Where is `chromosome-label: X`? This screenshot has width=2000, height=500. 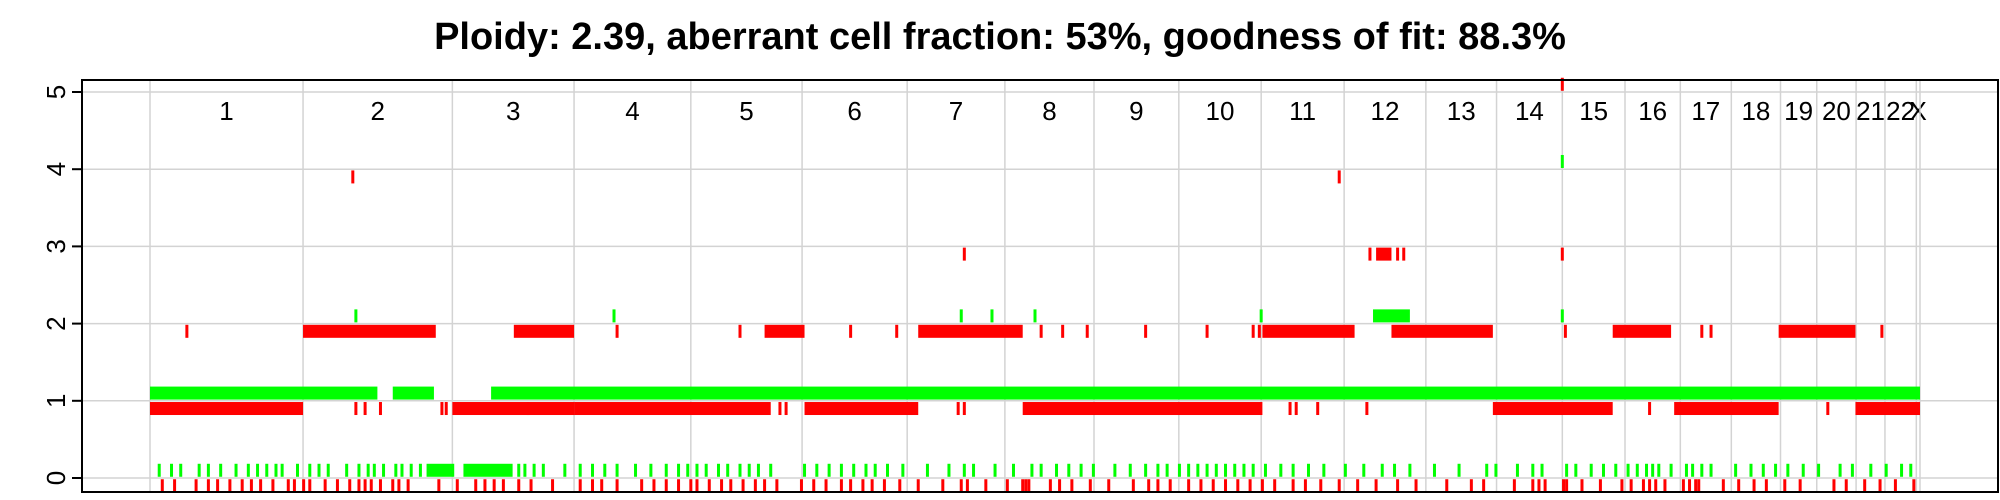 chromosome-label: X is located at coordinates (1917, 111).